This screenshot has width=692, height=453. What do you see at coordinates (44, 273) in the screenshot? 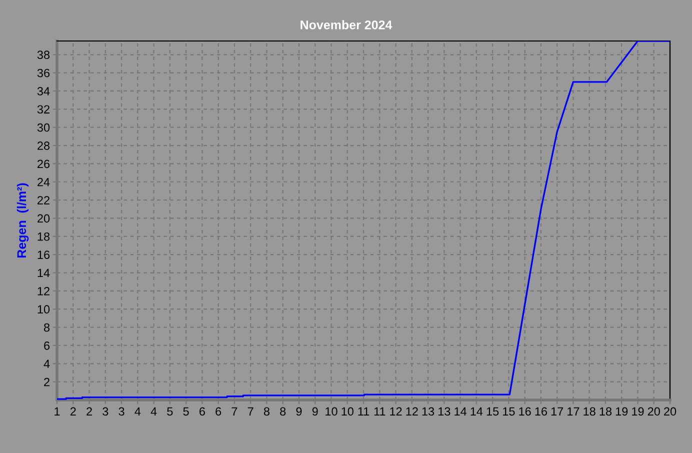
I see `y-tick-label: 14` at bounding box center [44, 273].